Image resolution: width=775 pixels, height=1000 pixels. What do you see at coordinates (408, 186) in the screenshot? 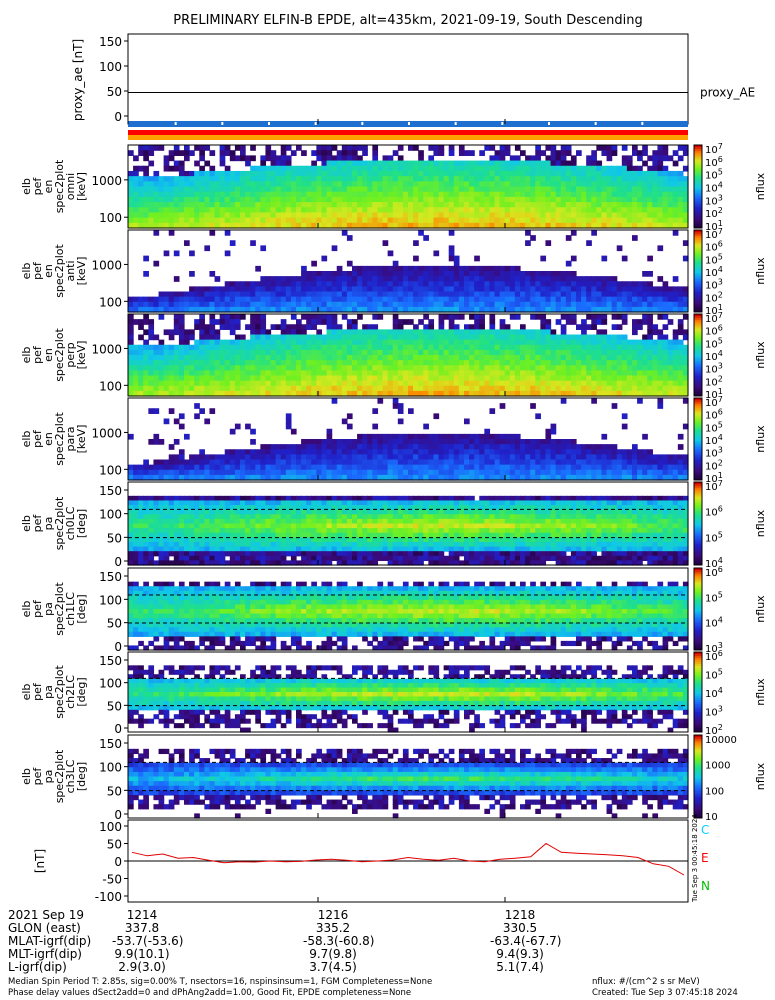
I see `panel-frame` at bounding box center [408, 186].